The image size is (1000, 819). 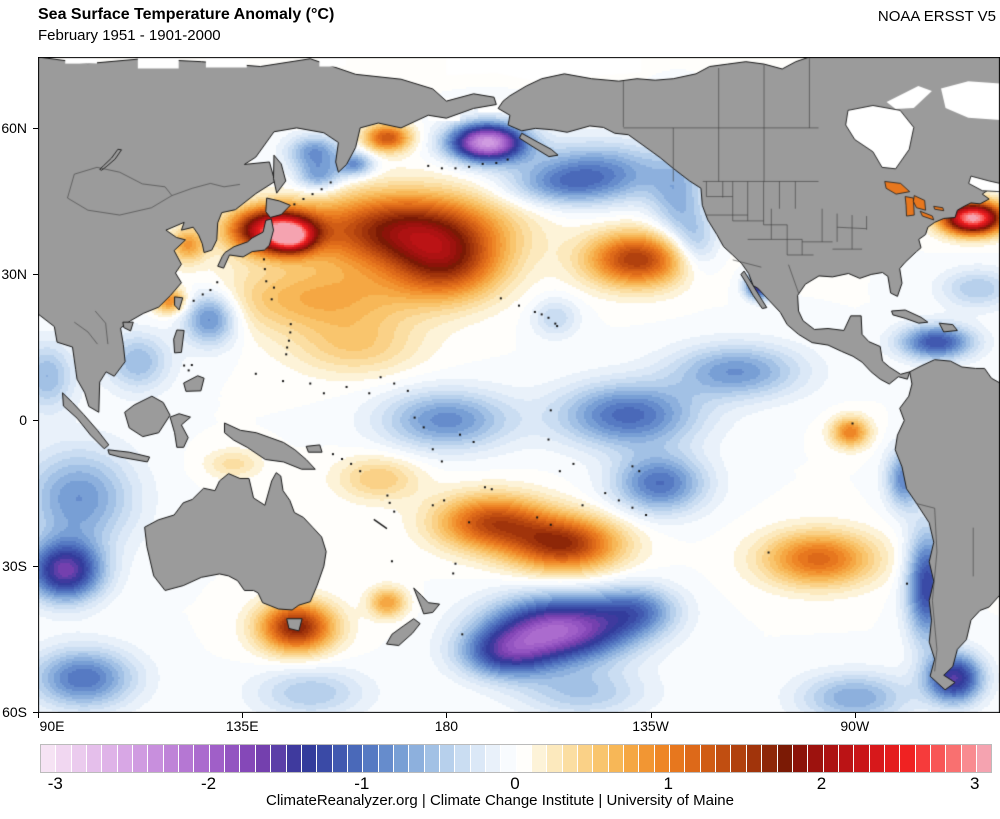 What do you see at coordinates (936, 16) in the screenshot?
I see `dataset-label: NOAA ERSST V5` at bounding box center [936, 16].